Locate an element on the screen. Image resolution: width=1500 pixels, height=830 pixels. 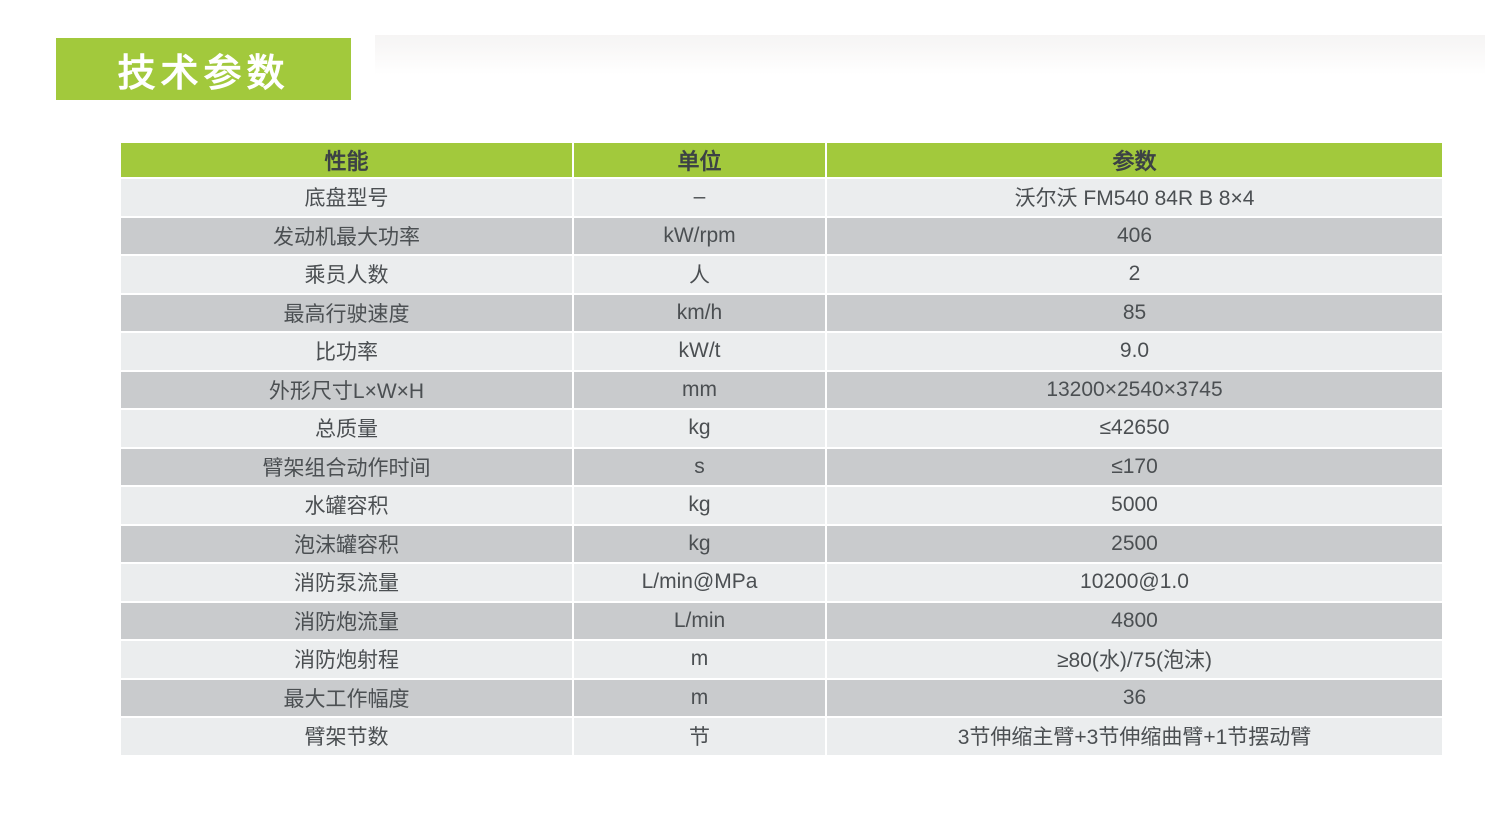
cell-performance: 消防泵流量 is located at coordinates (347, 583).